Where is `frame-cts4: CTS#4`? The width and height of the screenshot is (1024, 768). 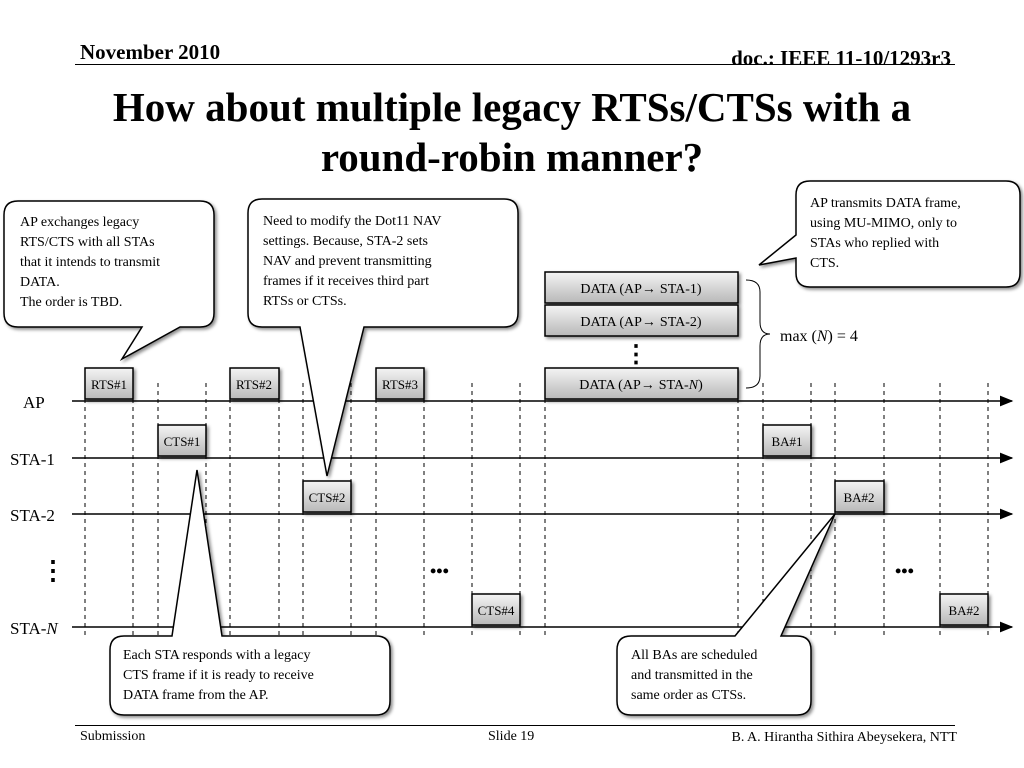
frame-cts4: CTS#4 is located at coordinates (496, 609).